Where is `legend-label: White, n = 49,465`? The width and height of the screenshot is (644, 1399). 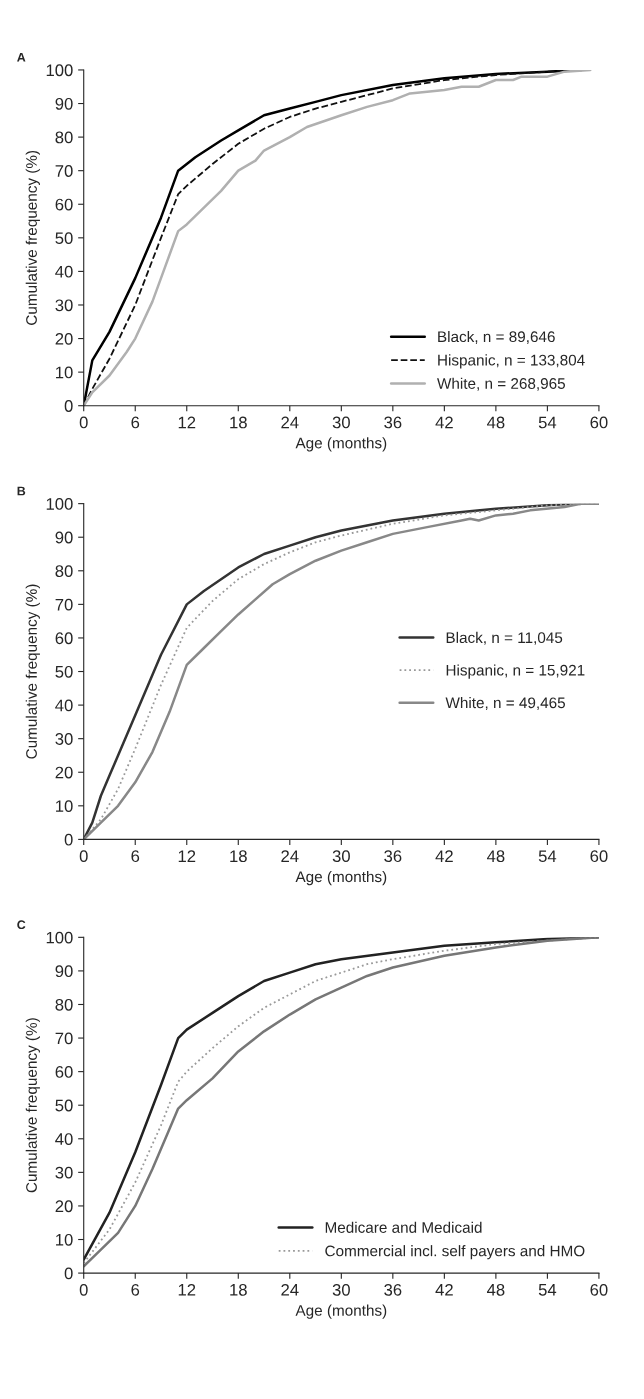
legend-label: White, n = 49,465 is located at coordinates (505, 703).